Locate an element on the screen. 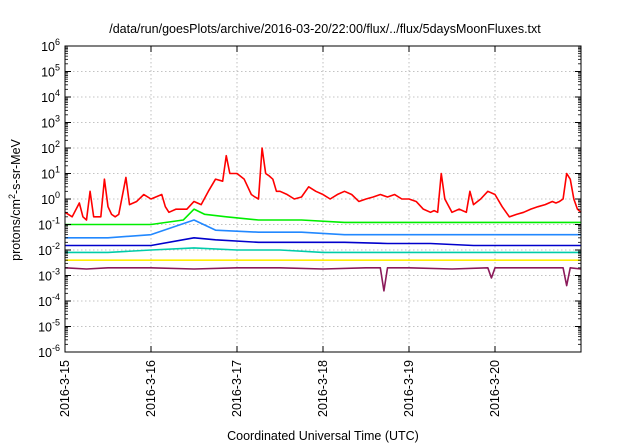 The width and height of the screenshot is (640, 448). y-tick-label: 10⁻¹ is located at coordinates (49, 224).